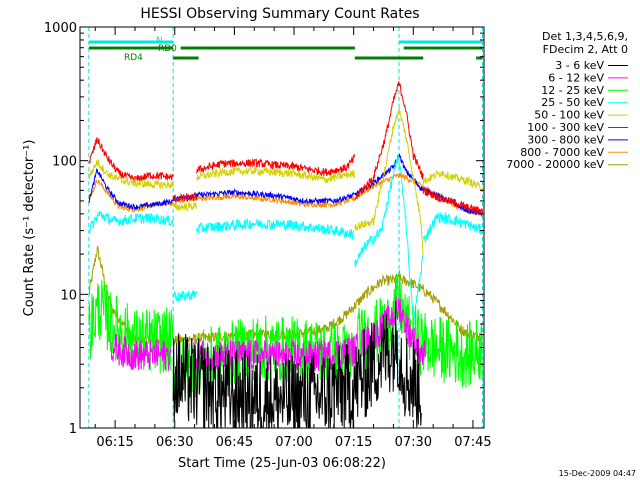 The height and width of the screenshot is (480, 640). What do you see at coordinates (167, 49) in the screenshot?
I see `flag-label-rd0: RD0` at bounding box center [167, 49].